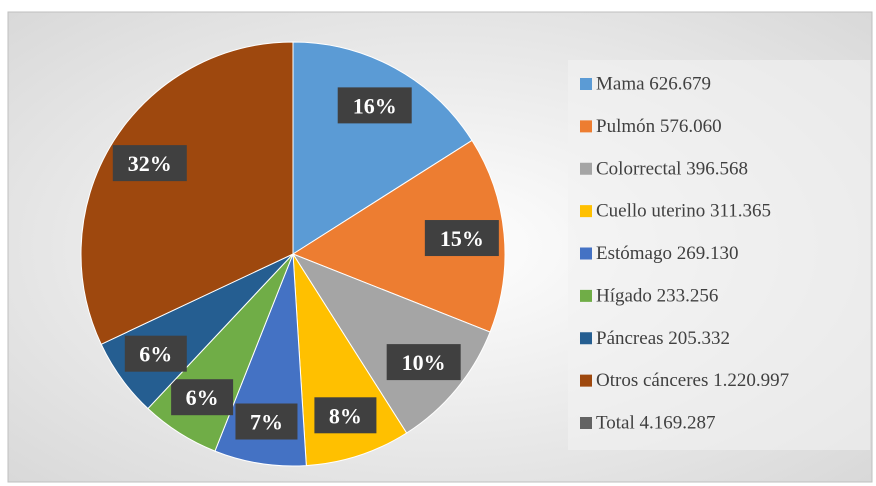  Describe the element at coordinates (413, 362) in the screenshot. I see `data-label-value: 10` at that location.